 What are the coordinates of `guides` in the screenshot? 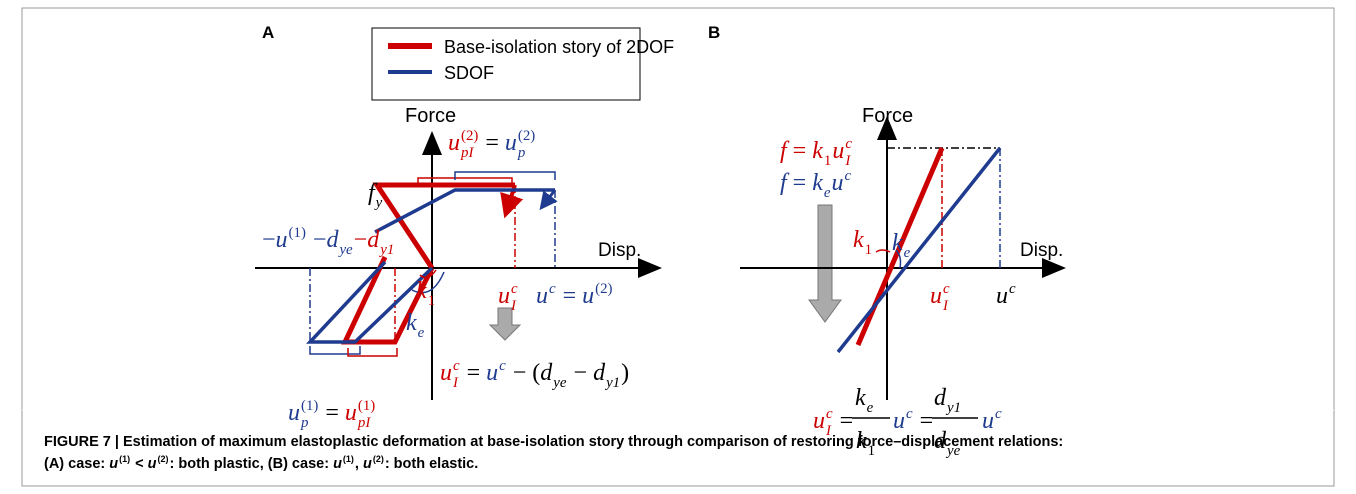 It's located at (944, 207).